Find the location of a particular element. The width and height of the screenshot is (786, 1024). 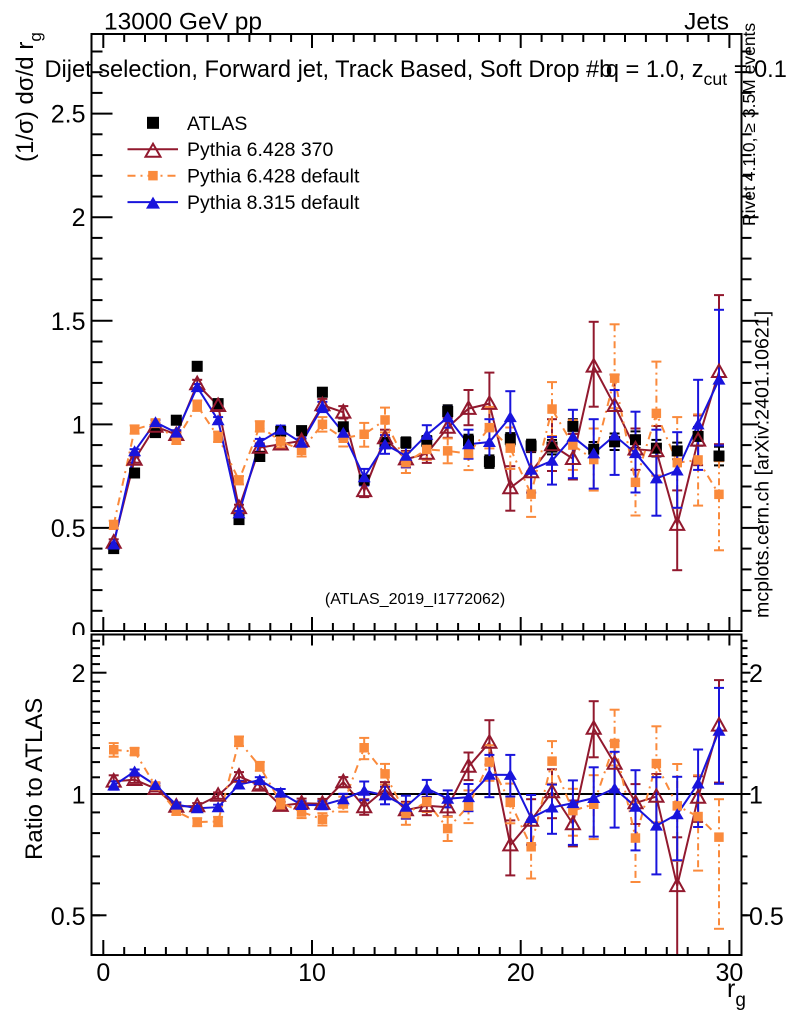

svg-text: 2.5 is located at coordinates (68, 115).